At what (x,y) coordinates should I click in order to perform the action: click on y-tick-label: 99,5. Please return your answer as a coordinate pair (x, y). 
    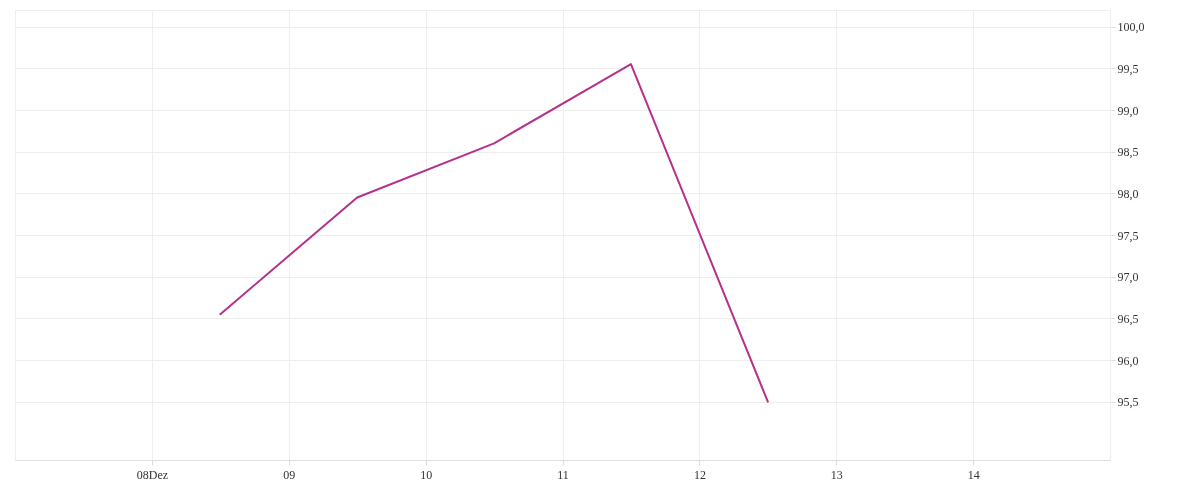
    Looking at the image, I should click on (1128, 68).